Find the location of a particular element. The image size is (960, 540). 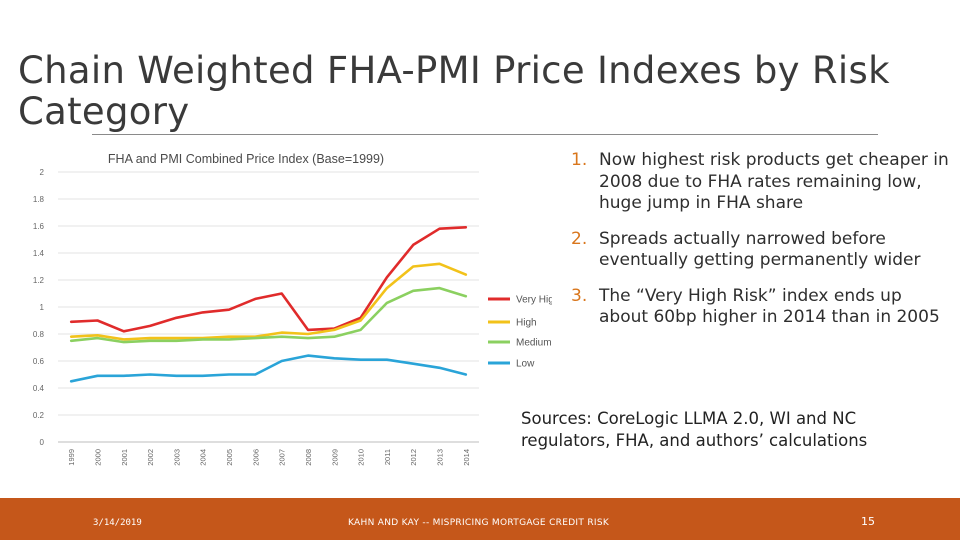

y-tick-label: 2 is located at coordinates (42, 172).